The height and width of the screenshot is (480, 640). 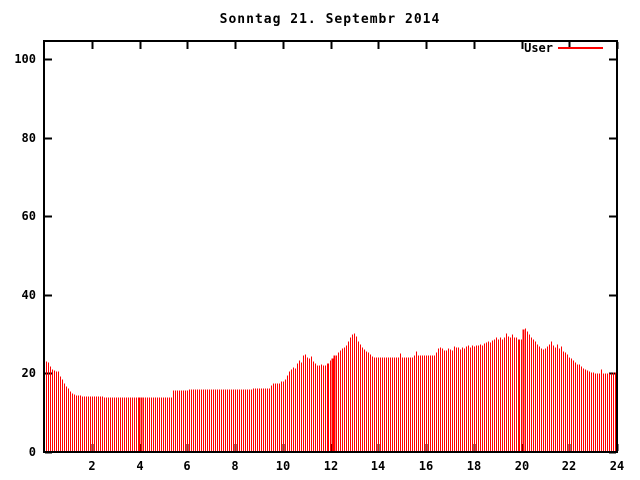 I want to click on x-tick-label: 2, so click(x=91, y=466).